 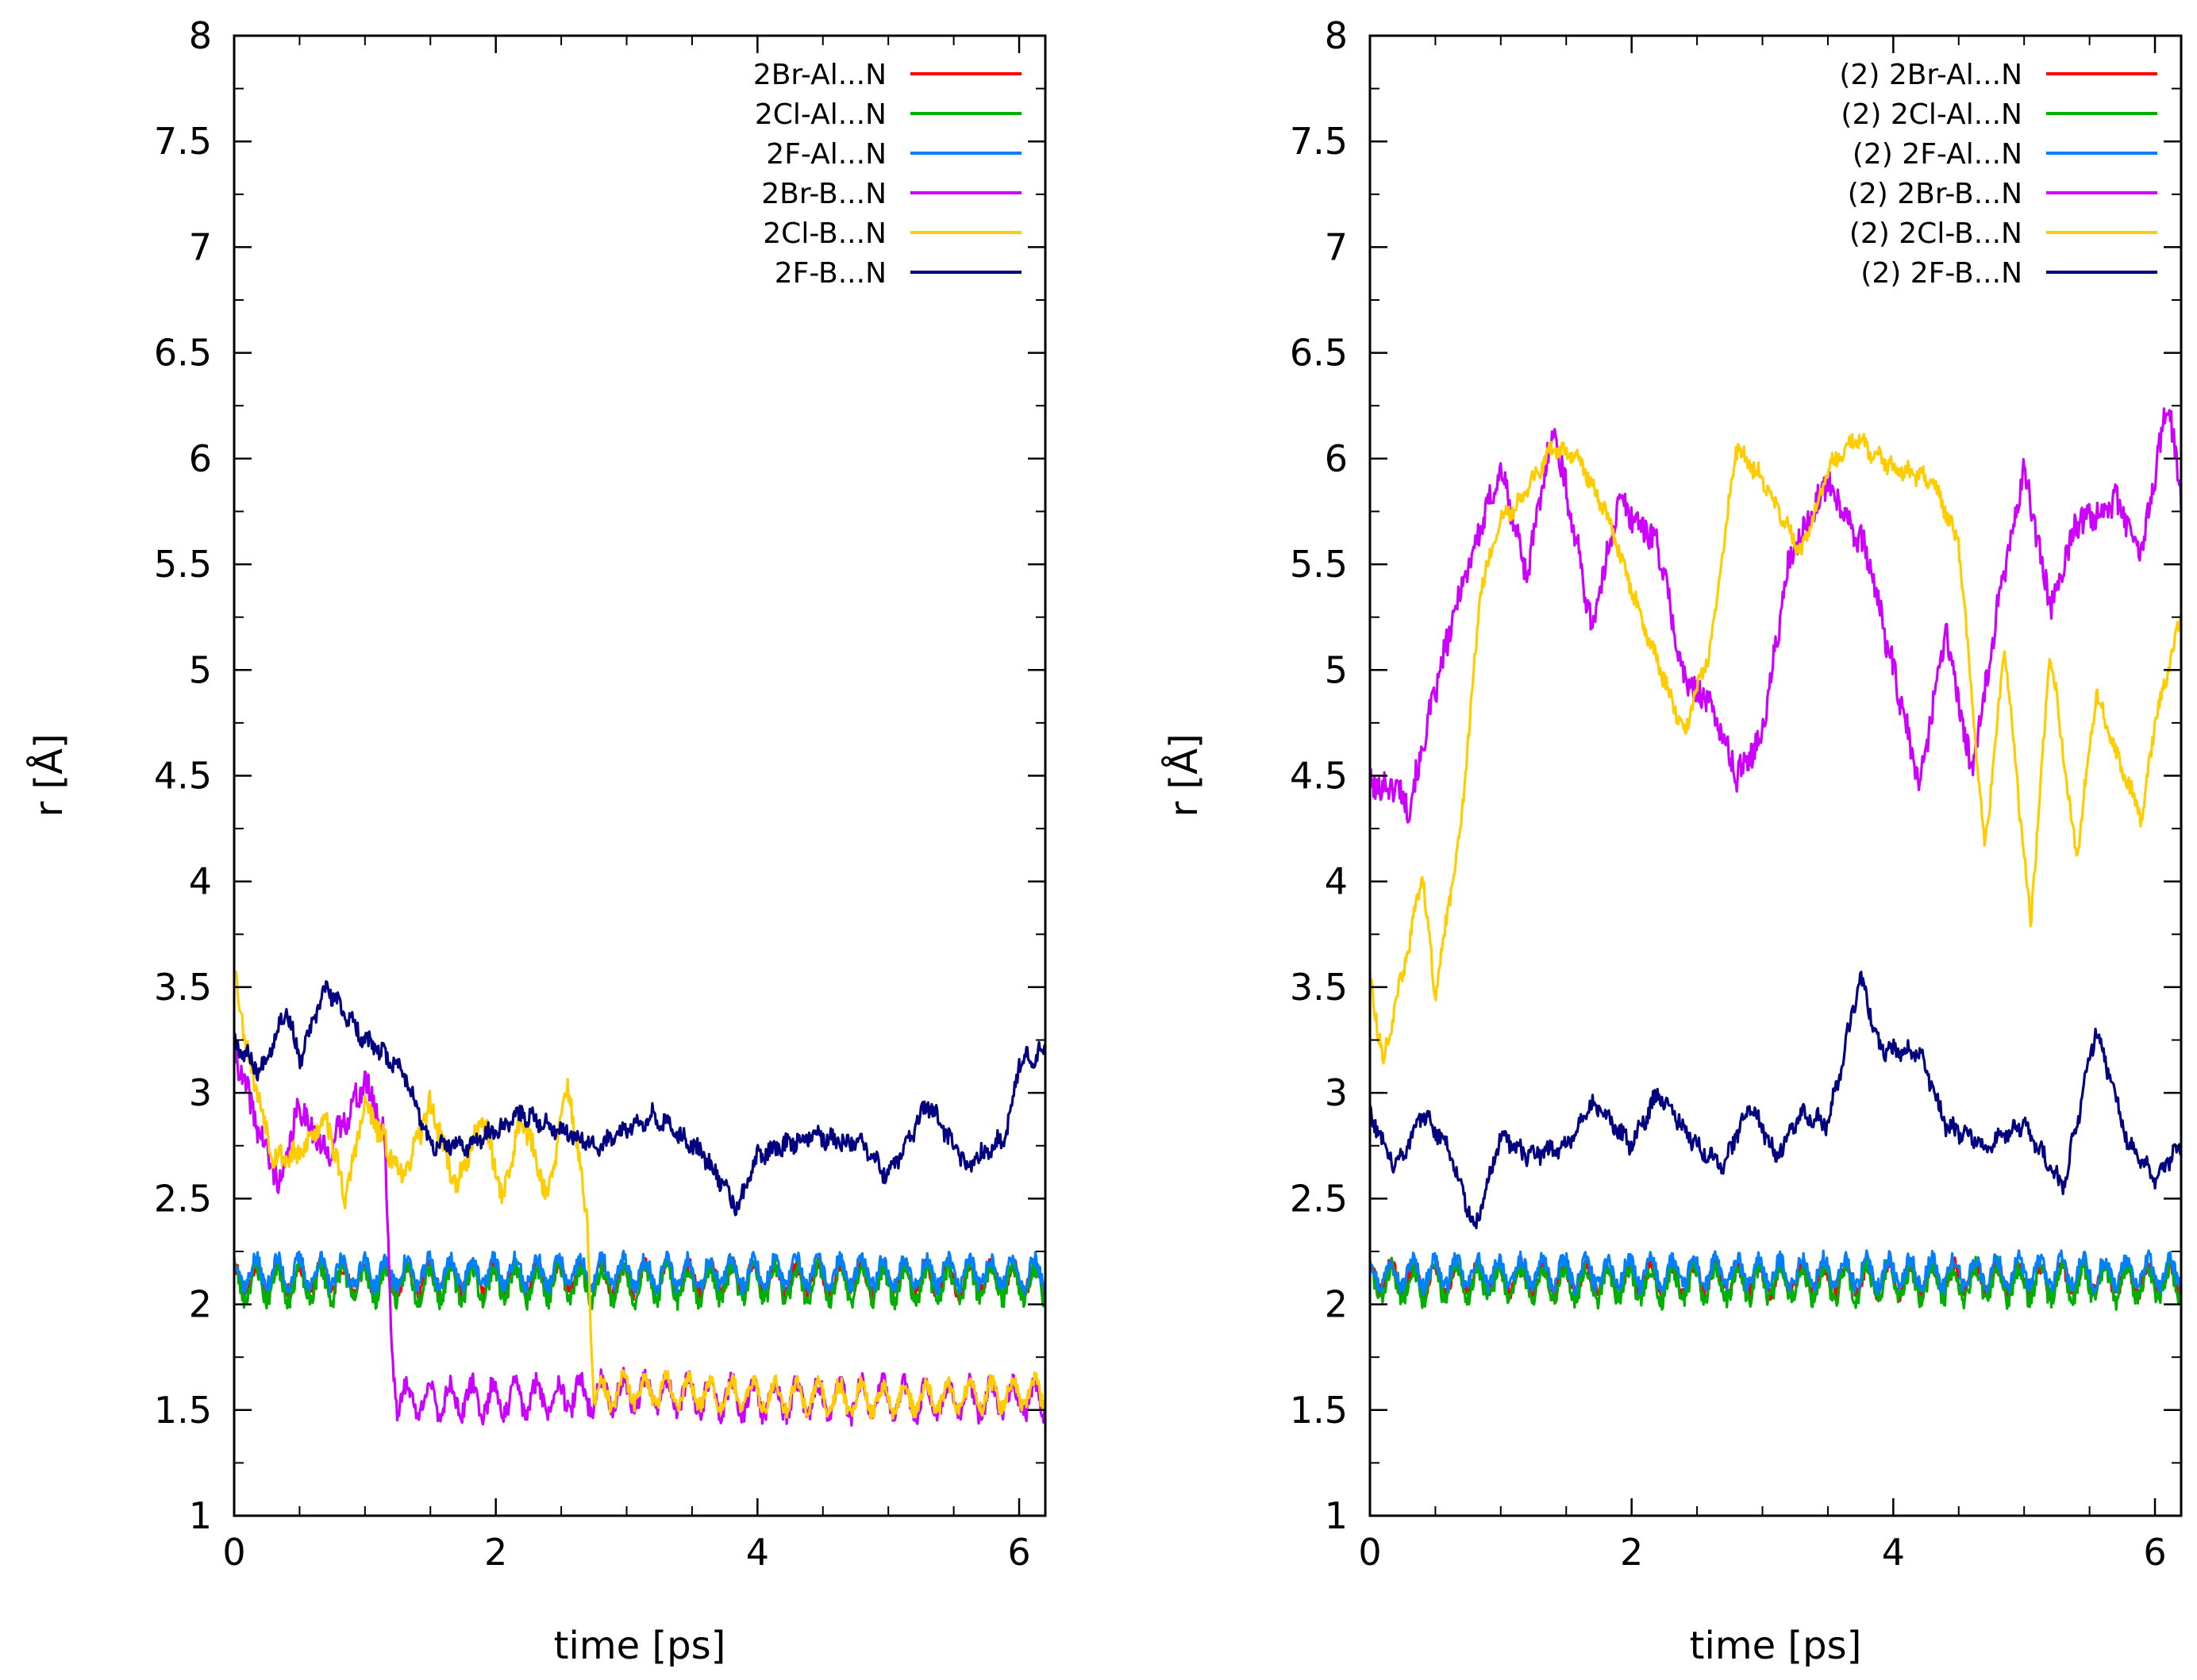 What do you see at coordinates (757, 1552) in the screenshot?
I see `left-x-tick-label: 4` at bounding box center [757, 1552].